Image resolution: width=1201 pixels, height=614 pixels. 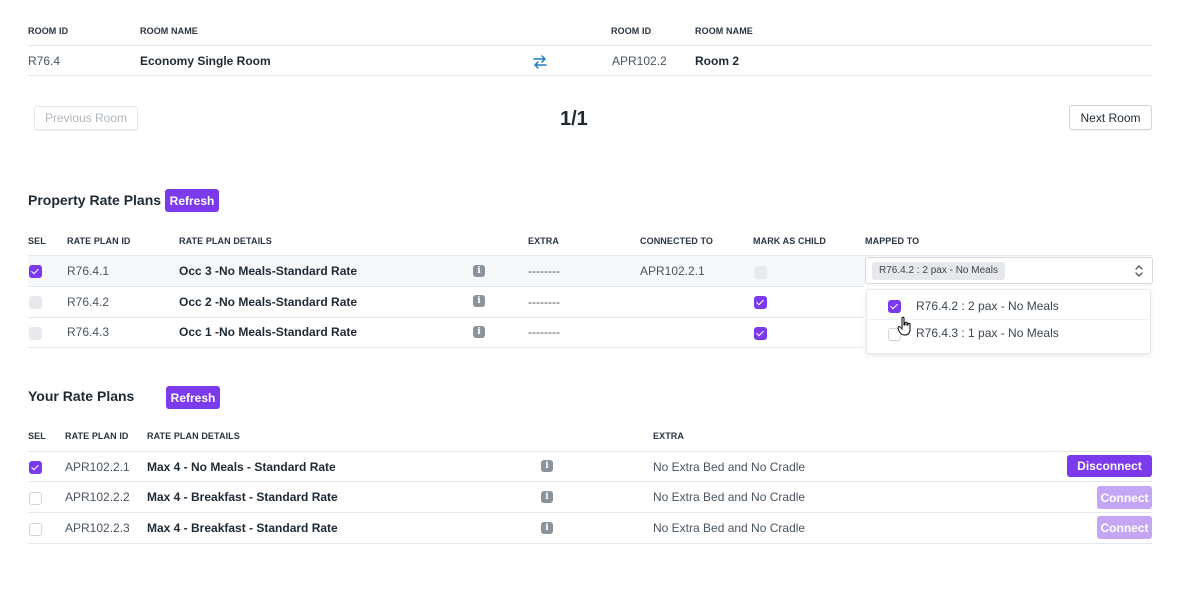 What do you see at coordinates (268, 332) in the screenshot?
I see `property-row-3-details: Occ 1 -No Meals-Standard Rate` at bounding box center [268, 332].